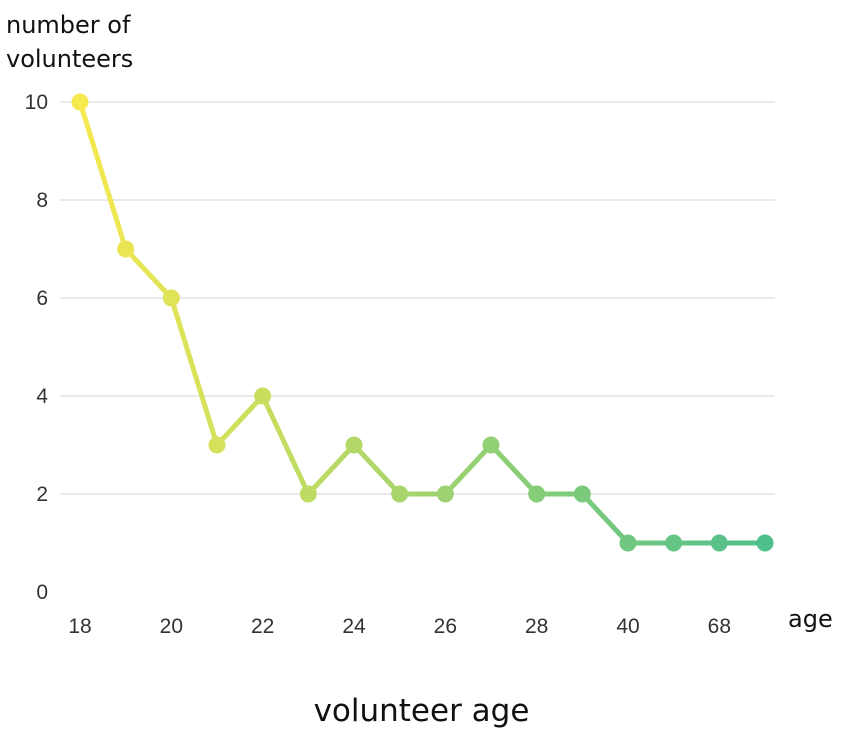 The width and height of the screenshot is (843, 741). What do you see at coordinates (445, 626) in the screenshot?
I see `x-tick-label: 26` at bounding box center [445, 626].